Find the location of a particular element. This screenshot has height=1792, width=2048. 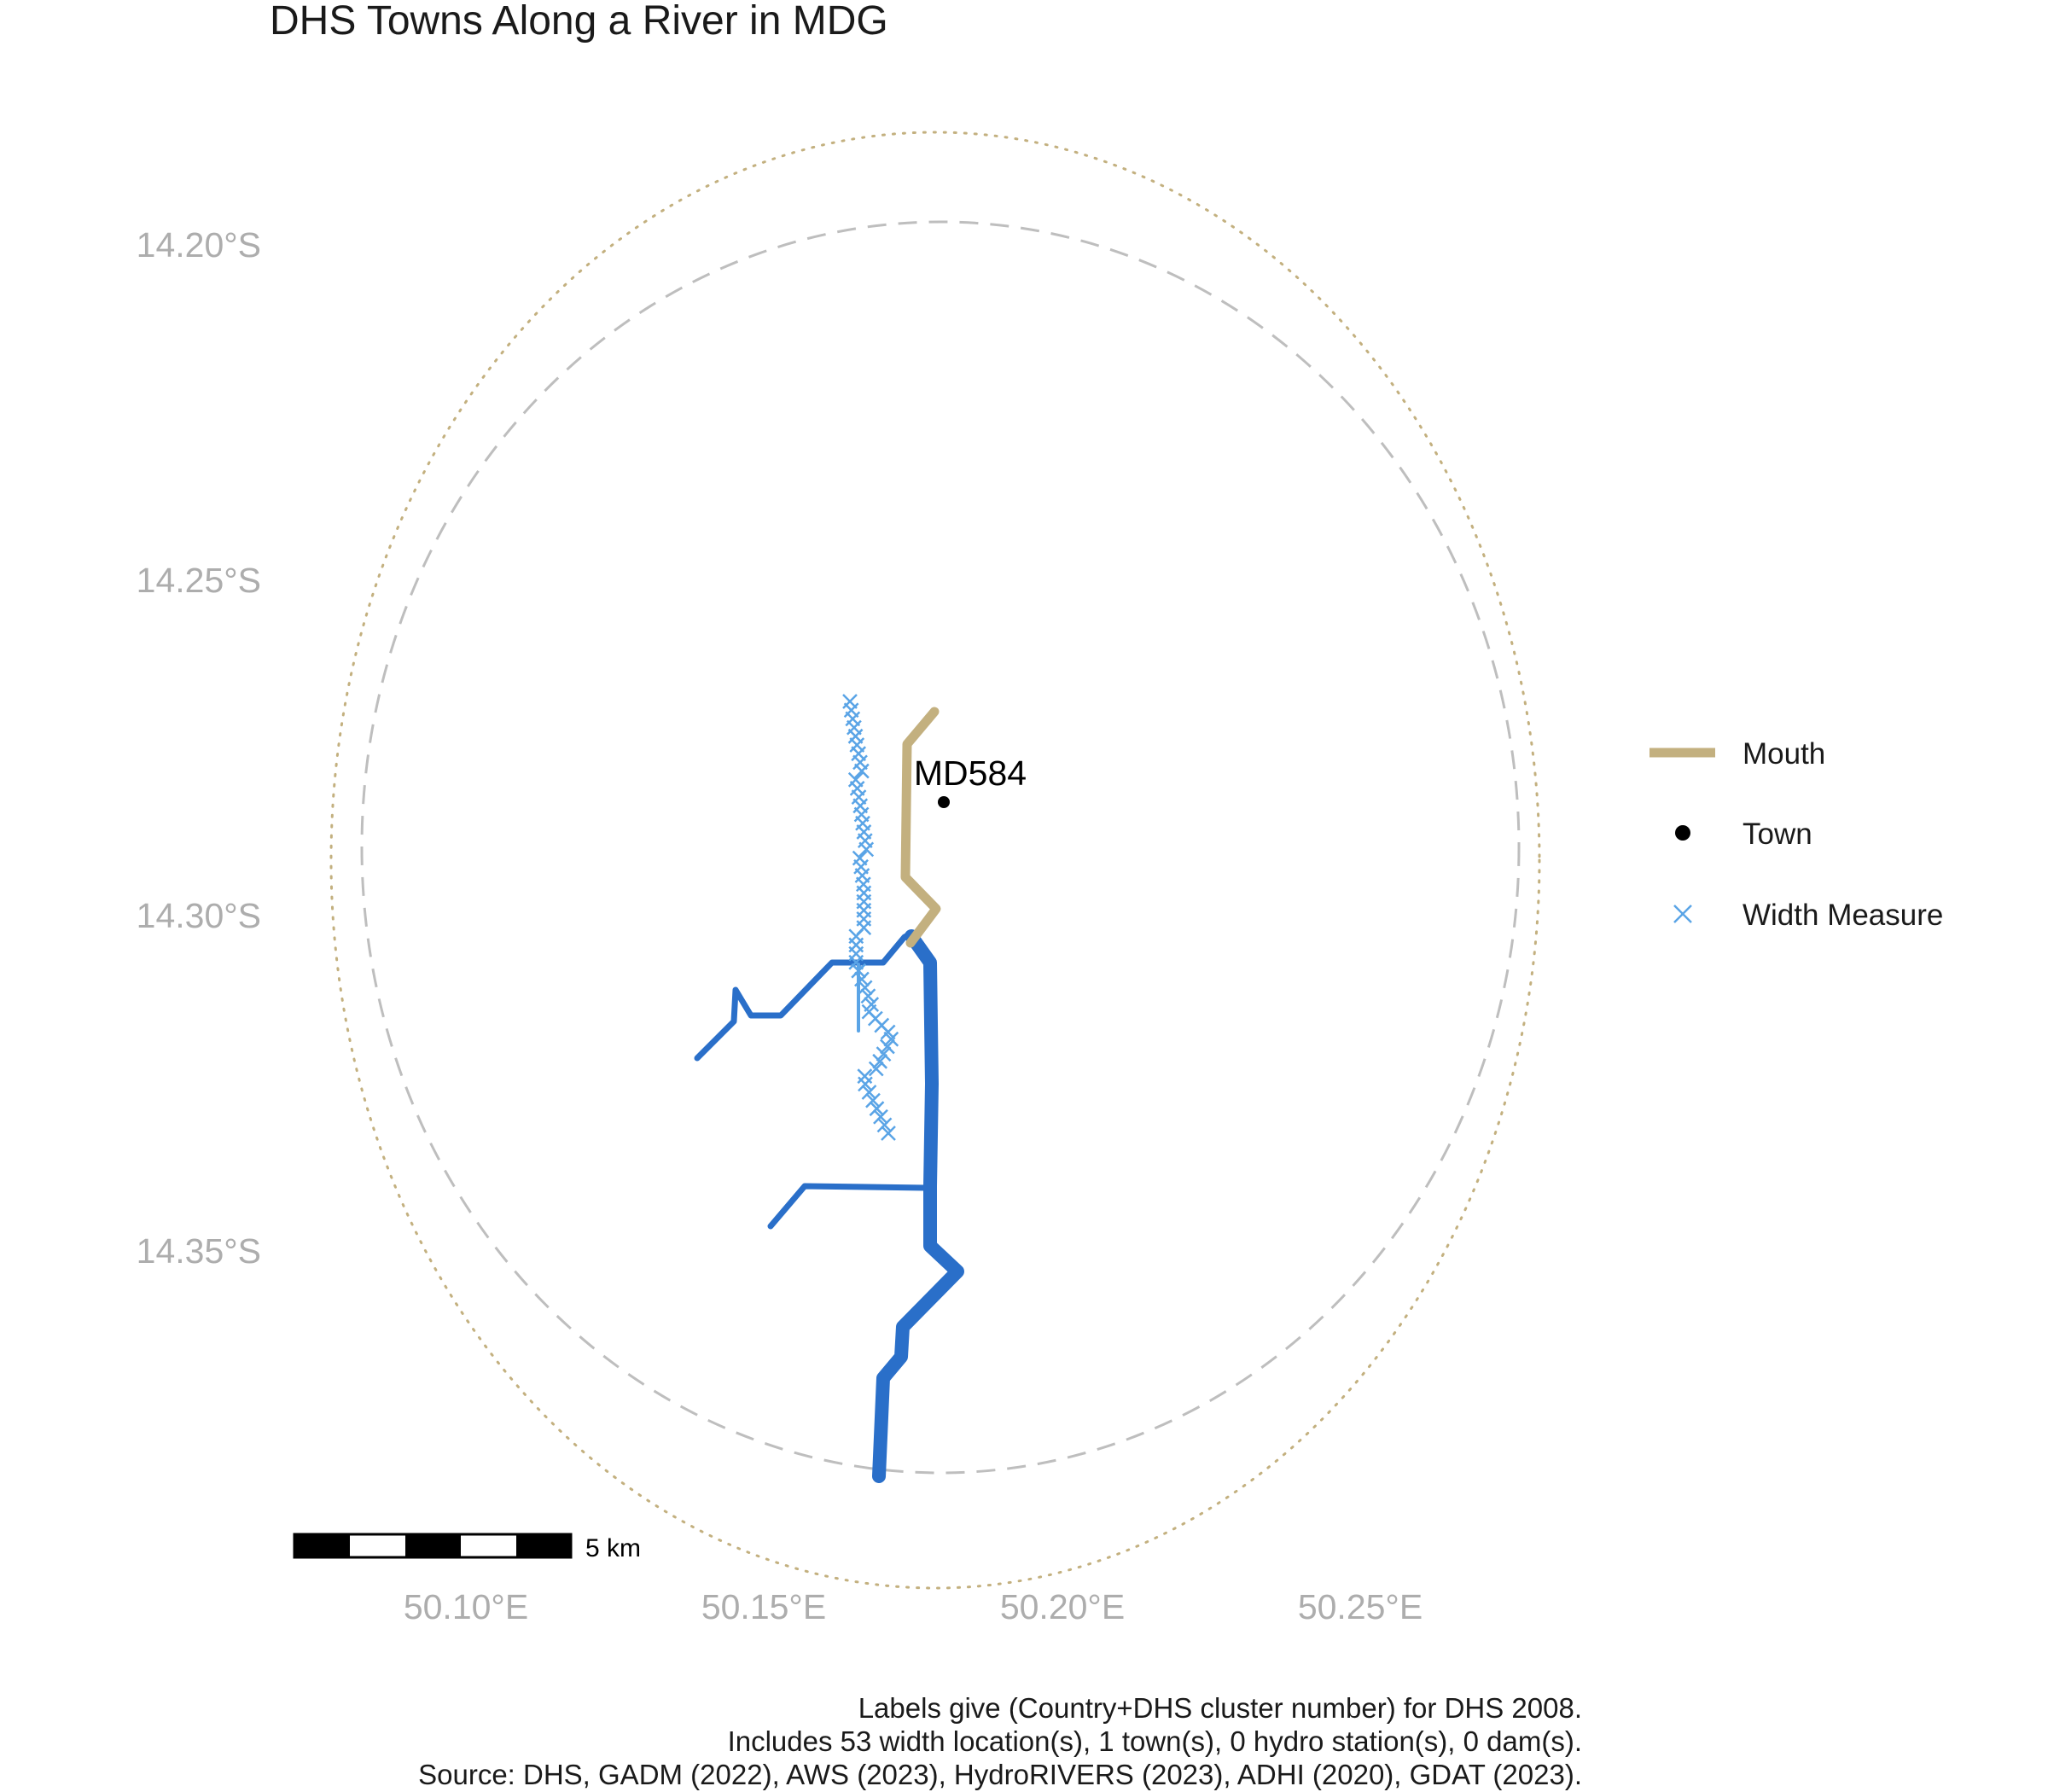

legend-width-swatch is located at coordinates (1682, 914).